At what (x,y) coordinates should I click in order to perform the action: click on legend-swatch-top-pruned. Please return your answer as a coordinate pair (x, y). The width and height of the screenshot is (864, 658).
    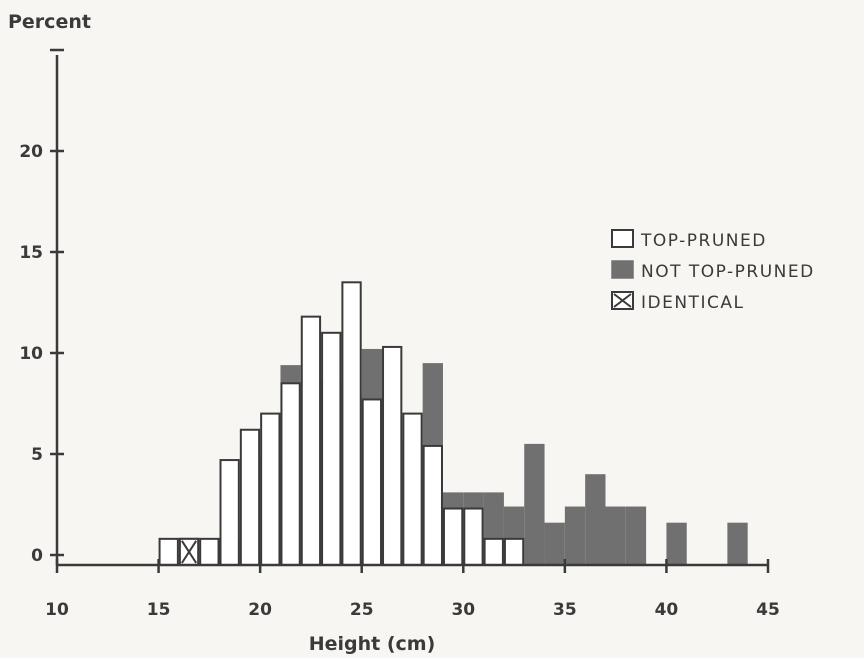
    Looking at the image, I should click on (622, 238).